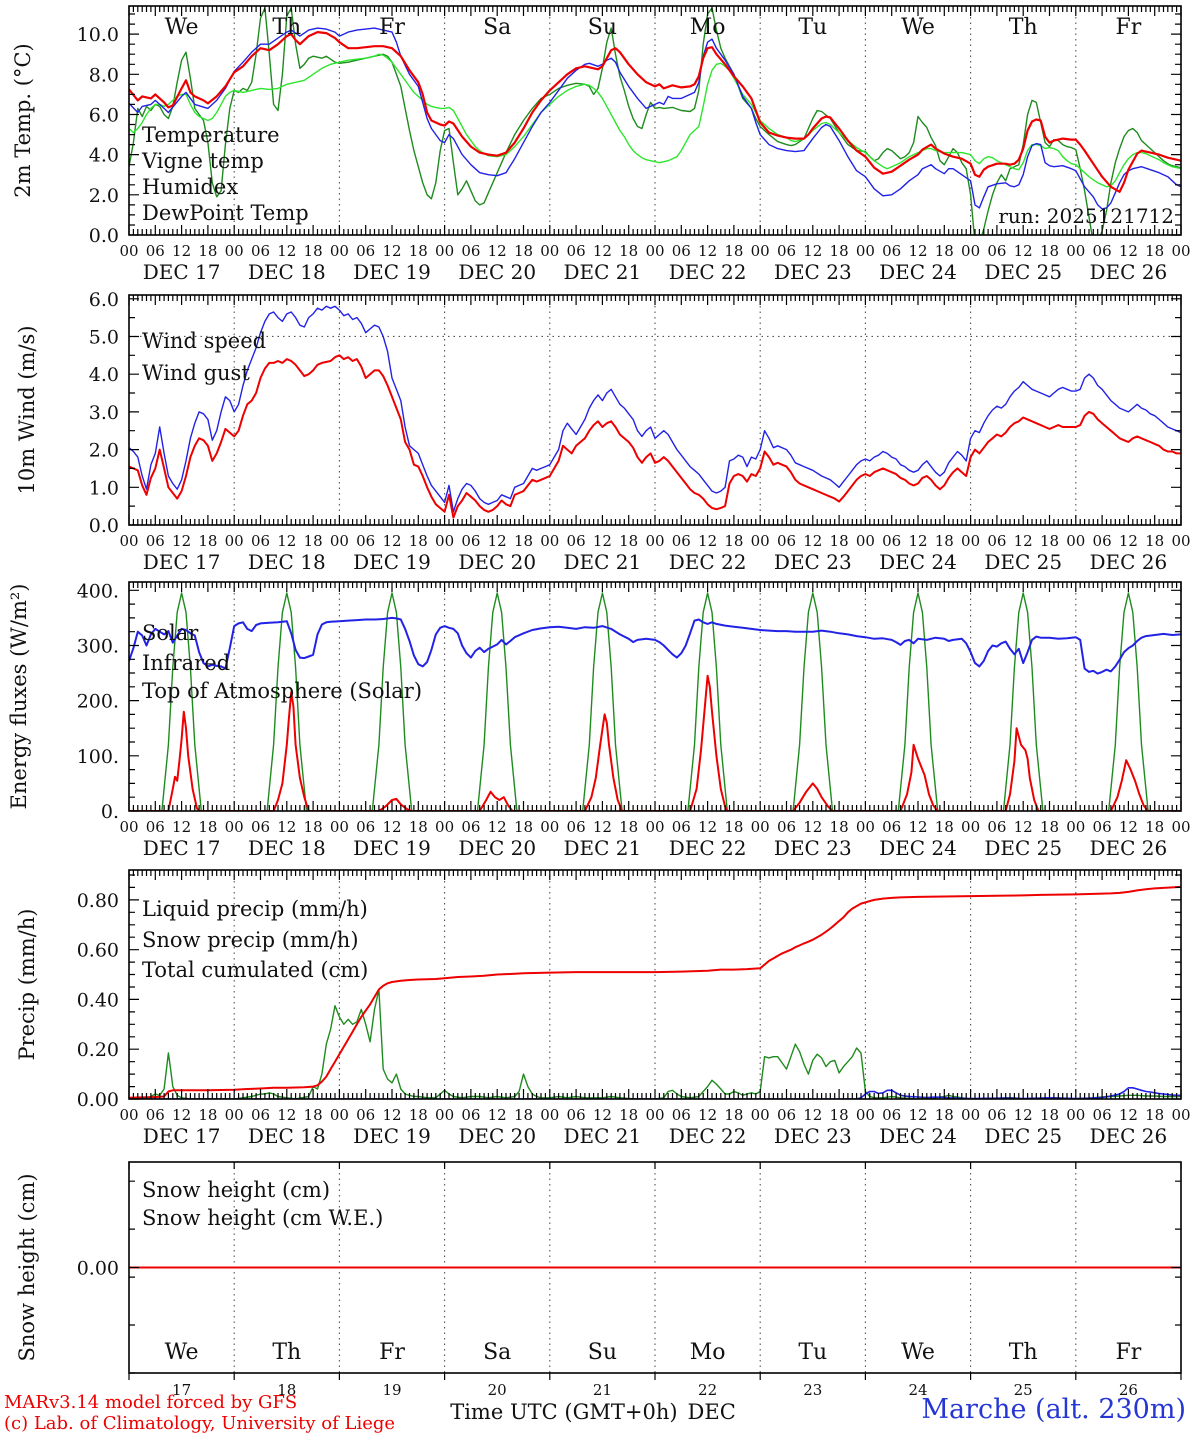  Describe the element at coordinates (1086, 216) in the screenshot. I see `run-label: run: 2025121712` at that location.